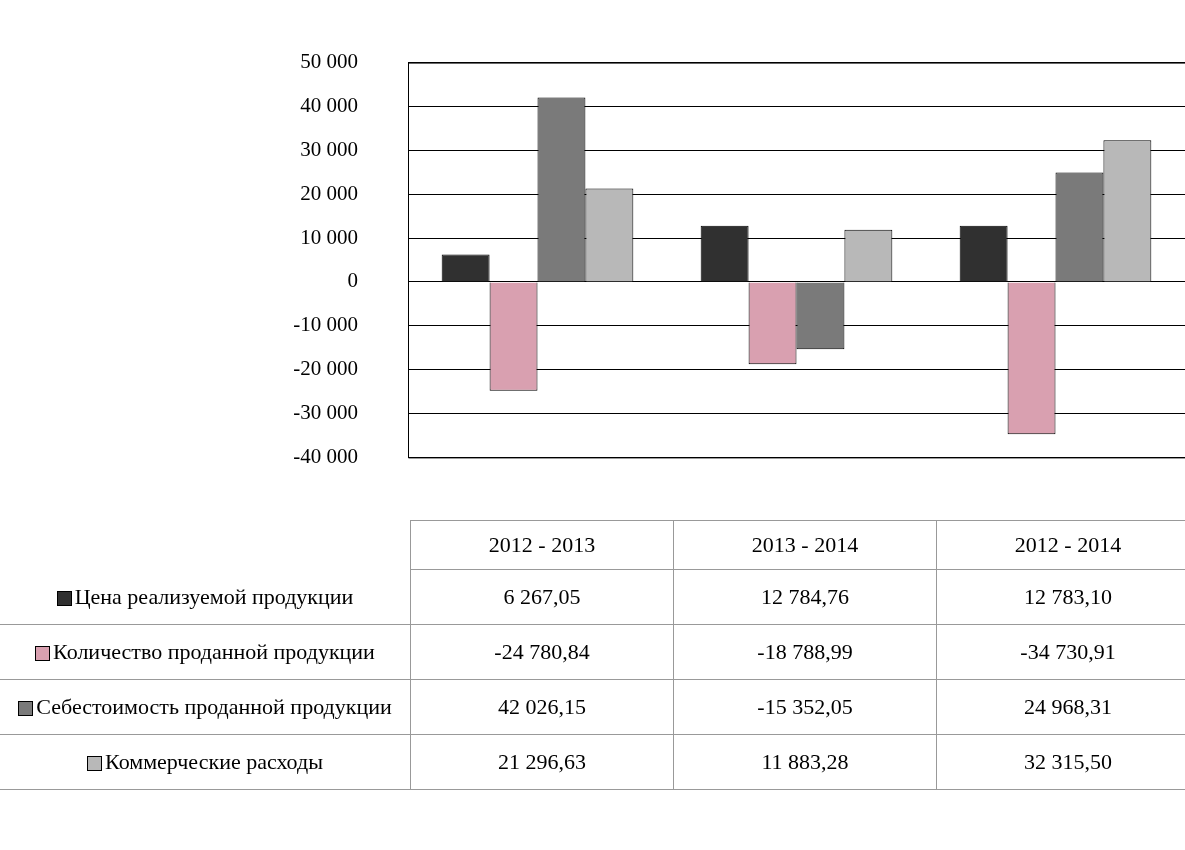 The height and width of the screenshot is (850, 1185). I want to click on y-tick-label: 10 000, so click(329, 236).